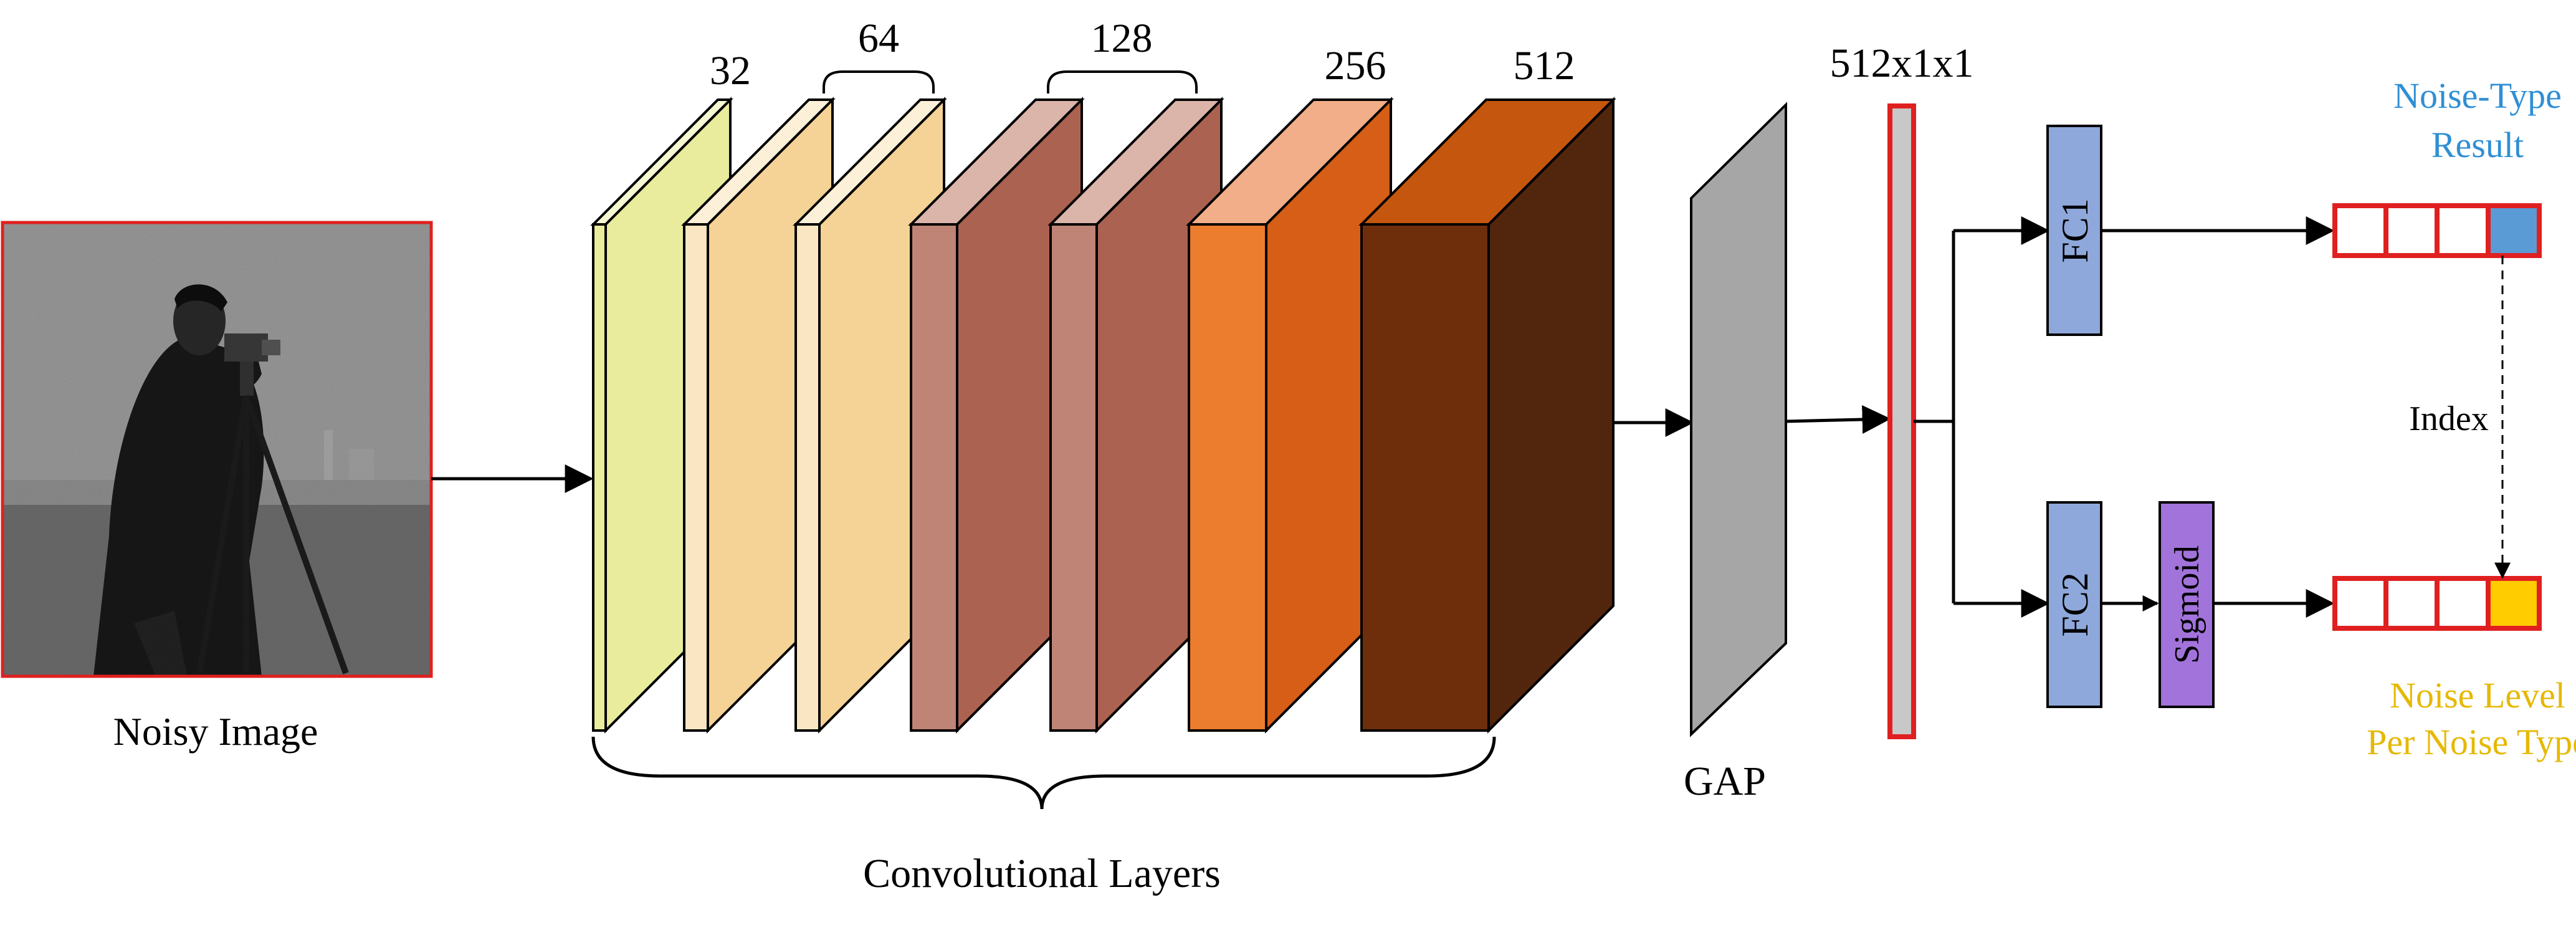  I want to click on fc1-box, so click(2074, 231).